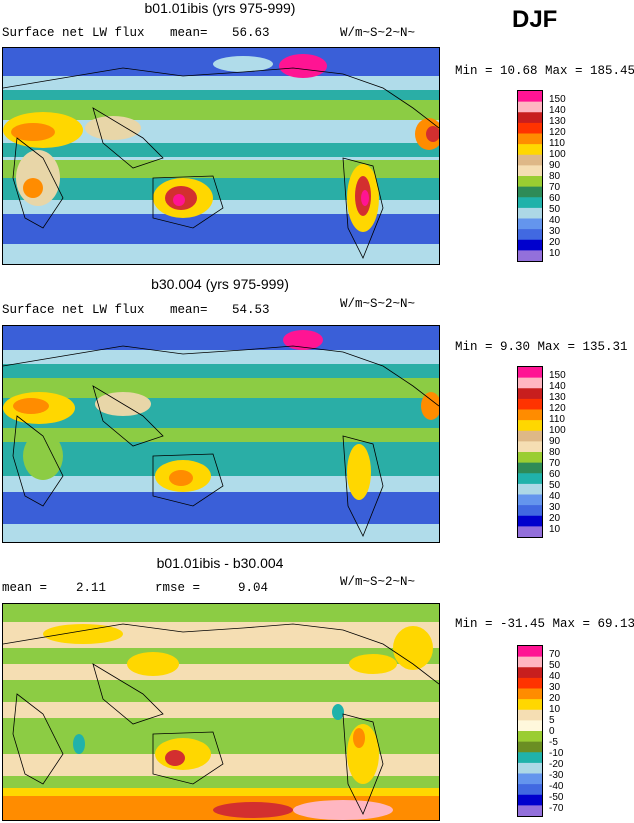 The width and height of the screenshot is (634, 823). What do you see at coordinates (378, 33) in the screenshot?
I see `panel1-units: W/m~S~2~N~` at bounding box center [378, 33].